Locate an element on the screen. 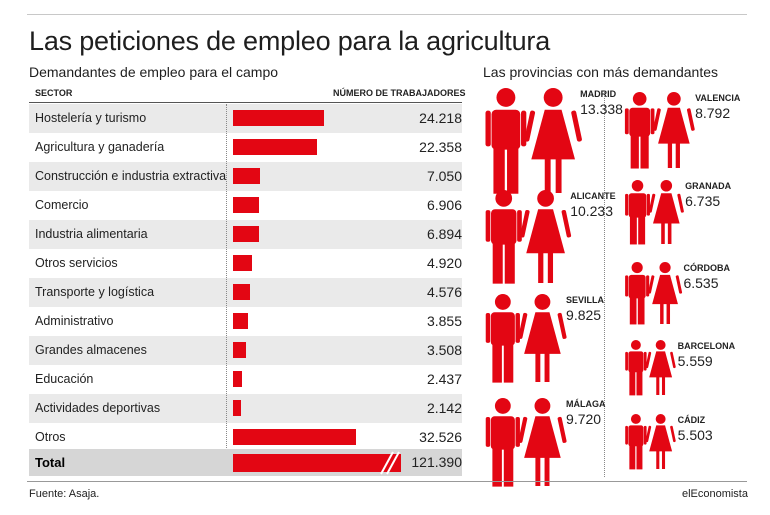 This screenshot has height=515, width=770. column-divider is located at coordinates (226, 276).